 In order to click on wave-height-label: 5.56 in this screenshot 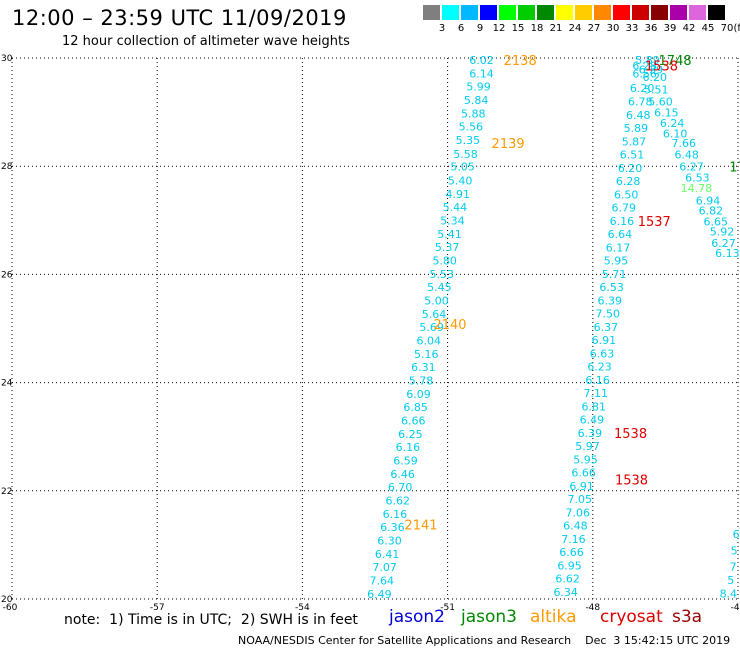, I will do `click(471, 127)`.